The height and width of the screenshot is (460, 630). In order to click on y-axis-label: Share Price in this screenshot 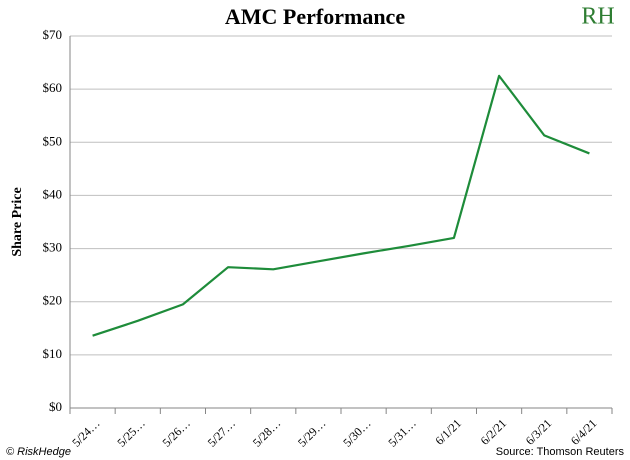, I will do `click(17, 221)`.